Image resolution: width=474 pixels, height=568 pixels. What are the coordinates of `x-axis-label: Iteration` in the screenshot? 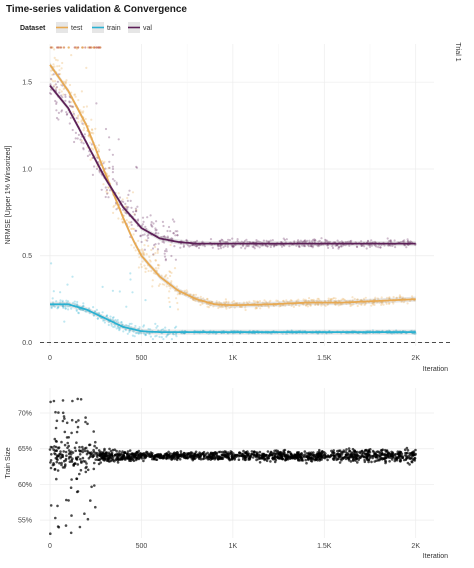 It's located at (435, 369).